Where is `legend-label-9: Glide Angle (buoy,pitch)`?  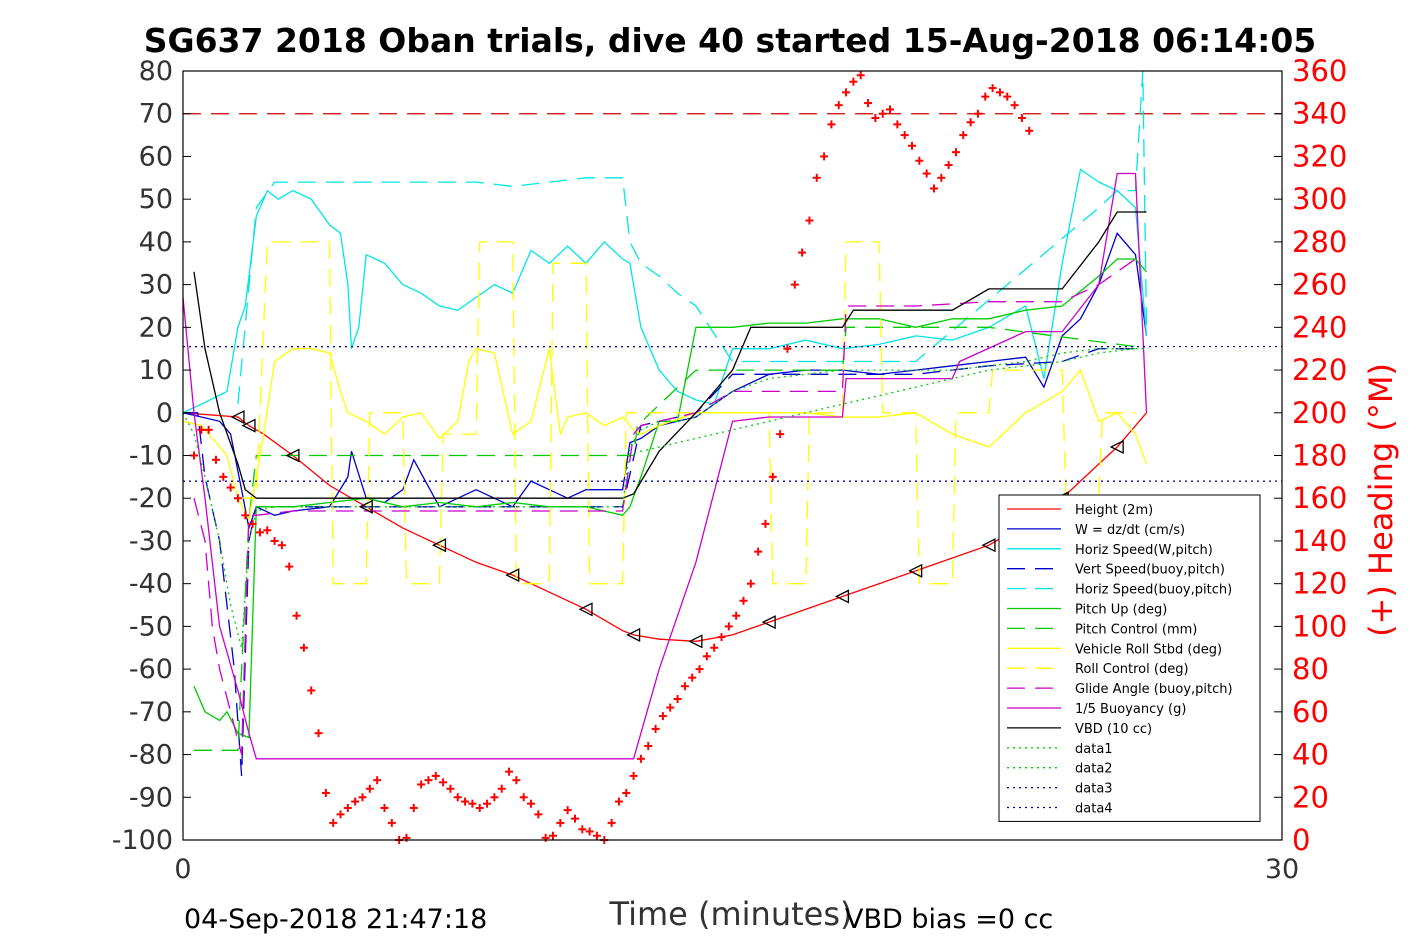
legend-label-9: Glide Angle (buoy,pitch) is located at coordinates (1154, 689).